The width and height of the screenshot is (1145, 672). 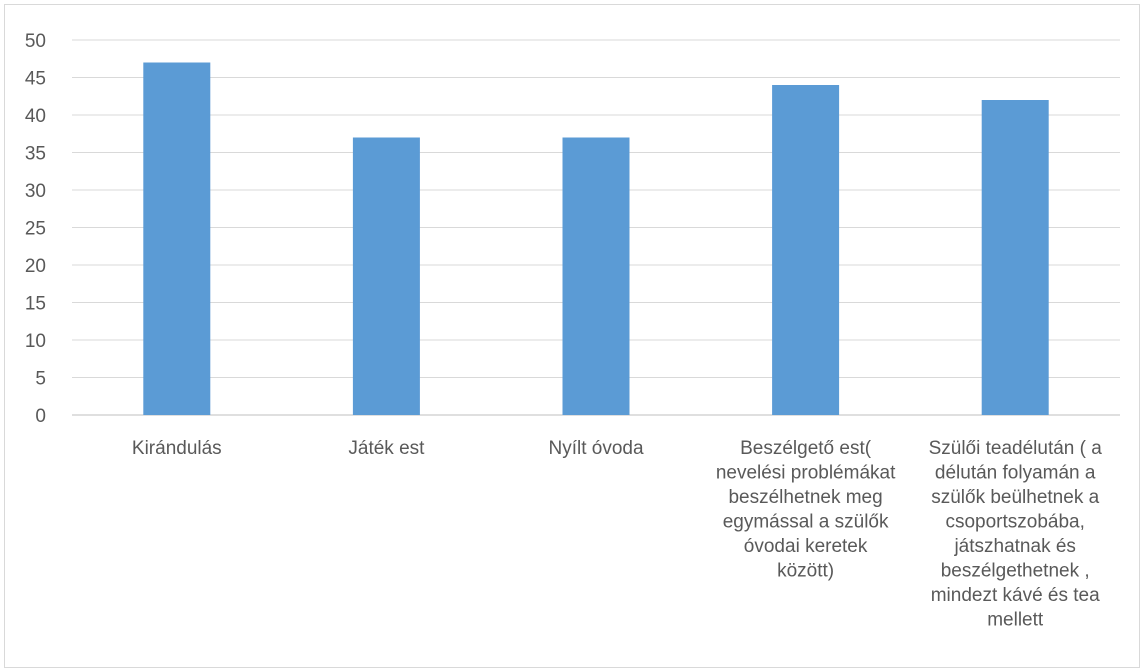 What do you see at coordinates (35, 304) in the screenshot?
I see `y-tick-label: 15` at bounding box center [35, 304].